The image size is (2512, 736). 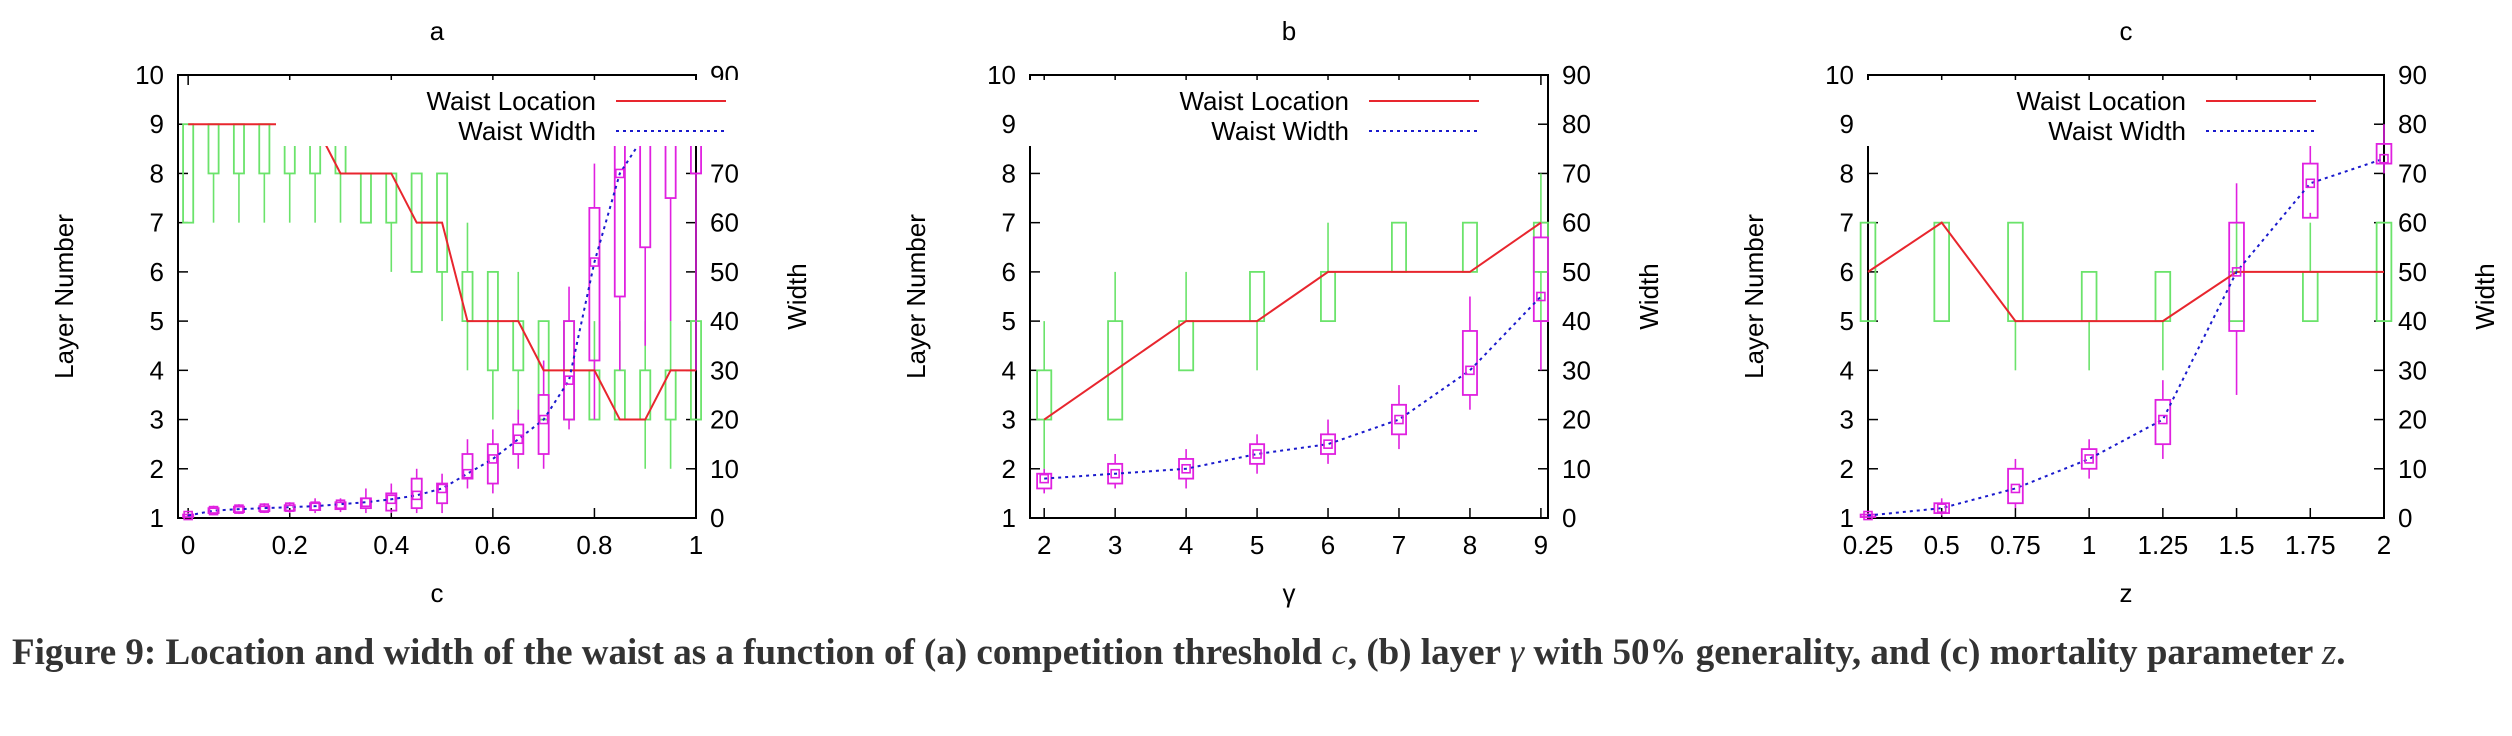 What do you see at coordinates (1044, 545) in the screenshot?
I see `x-tick-label: 2` at bounding box center [1044, 545].